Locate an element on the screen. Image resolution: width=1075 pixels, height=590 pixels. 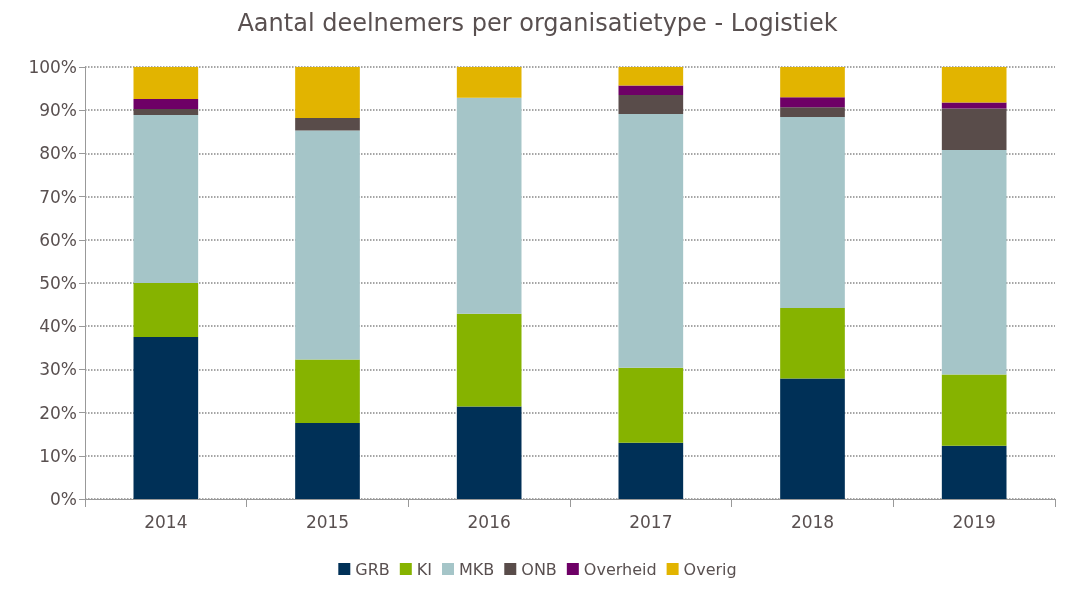
y-tick-label: 70% is located at coordinates (58, 196).